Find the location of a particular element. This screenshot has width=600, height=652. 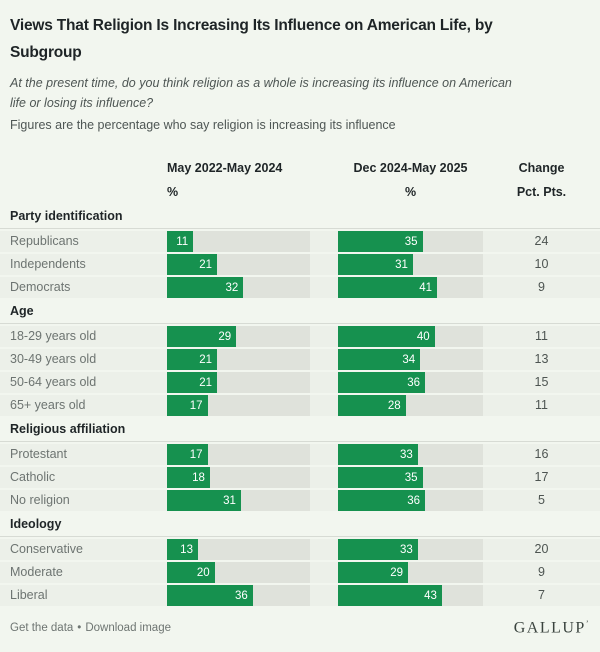

bar-value-period2: 28 is located at coordinates (394, 405).